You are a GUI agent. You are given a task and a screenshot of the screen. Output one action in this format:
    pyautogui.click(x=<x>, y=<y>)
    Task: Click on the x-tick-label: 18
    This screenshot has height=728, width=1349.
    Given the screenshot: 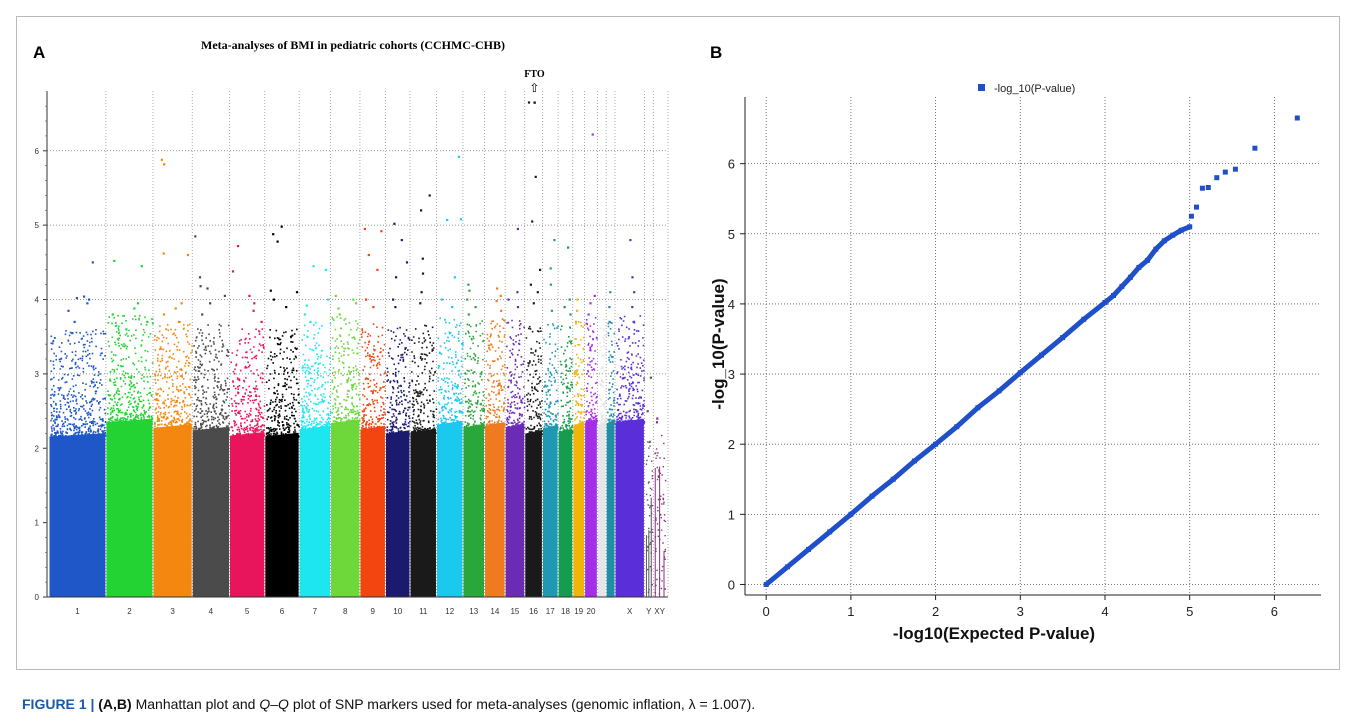 What is the action you would take?
    pyautogui.click(x=565, y=611)
    